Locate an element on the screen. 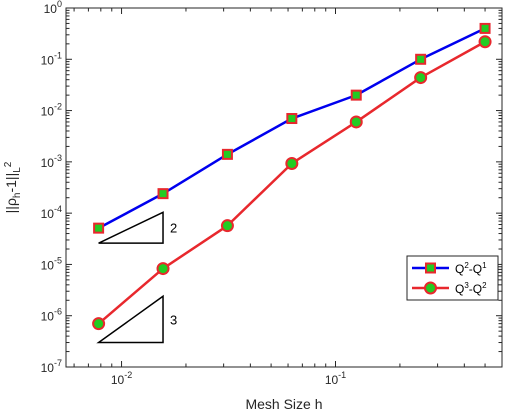  legend-label-2: Q3-Q2 is located at coordinates (471, 288).